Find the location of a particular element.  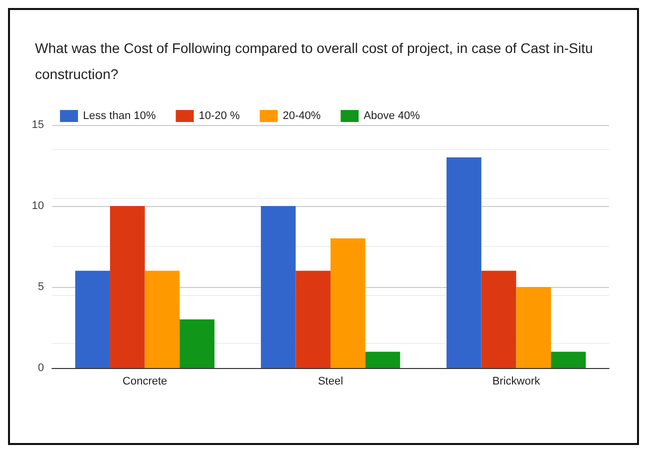

legend-label: 10-20 % is located at coordinates (219, 116).